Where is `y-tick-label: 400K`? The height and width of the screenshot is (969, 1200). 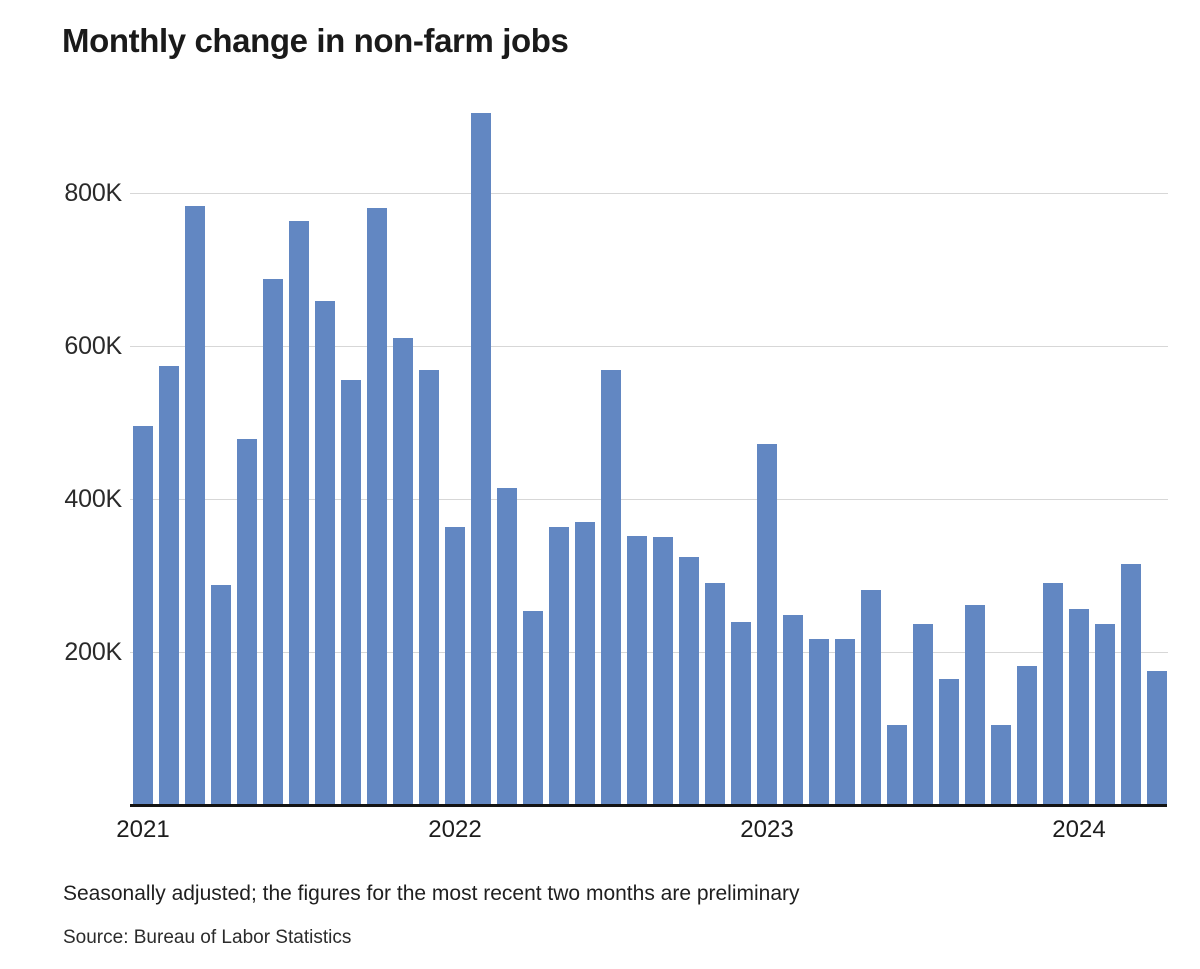 y-tick-label: 400K is located at coordinates (93, 499).